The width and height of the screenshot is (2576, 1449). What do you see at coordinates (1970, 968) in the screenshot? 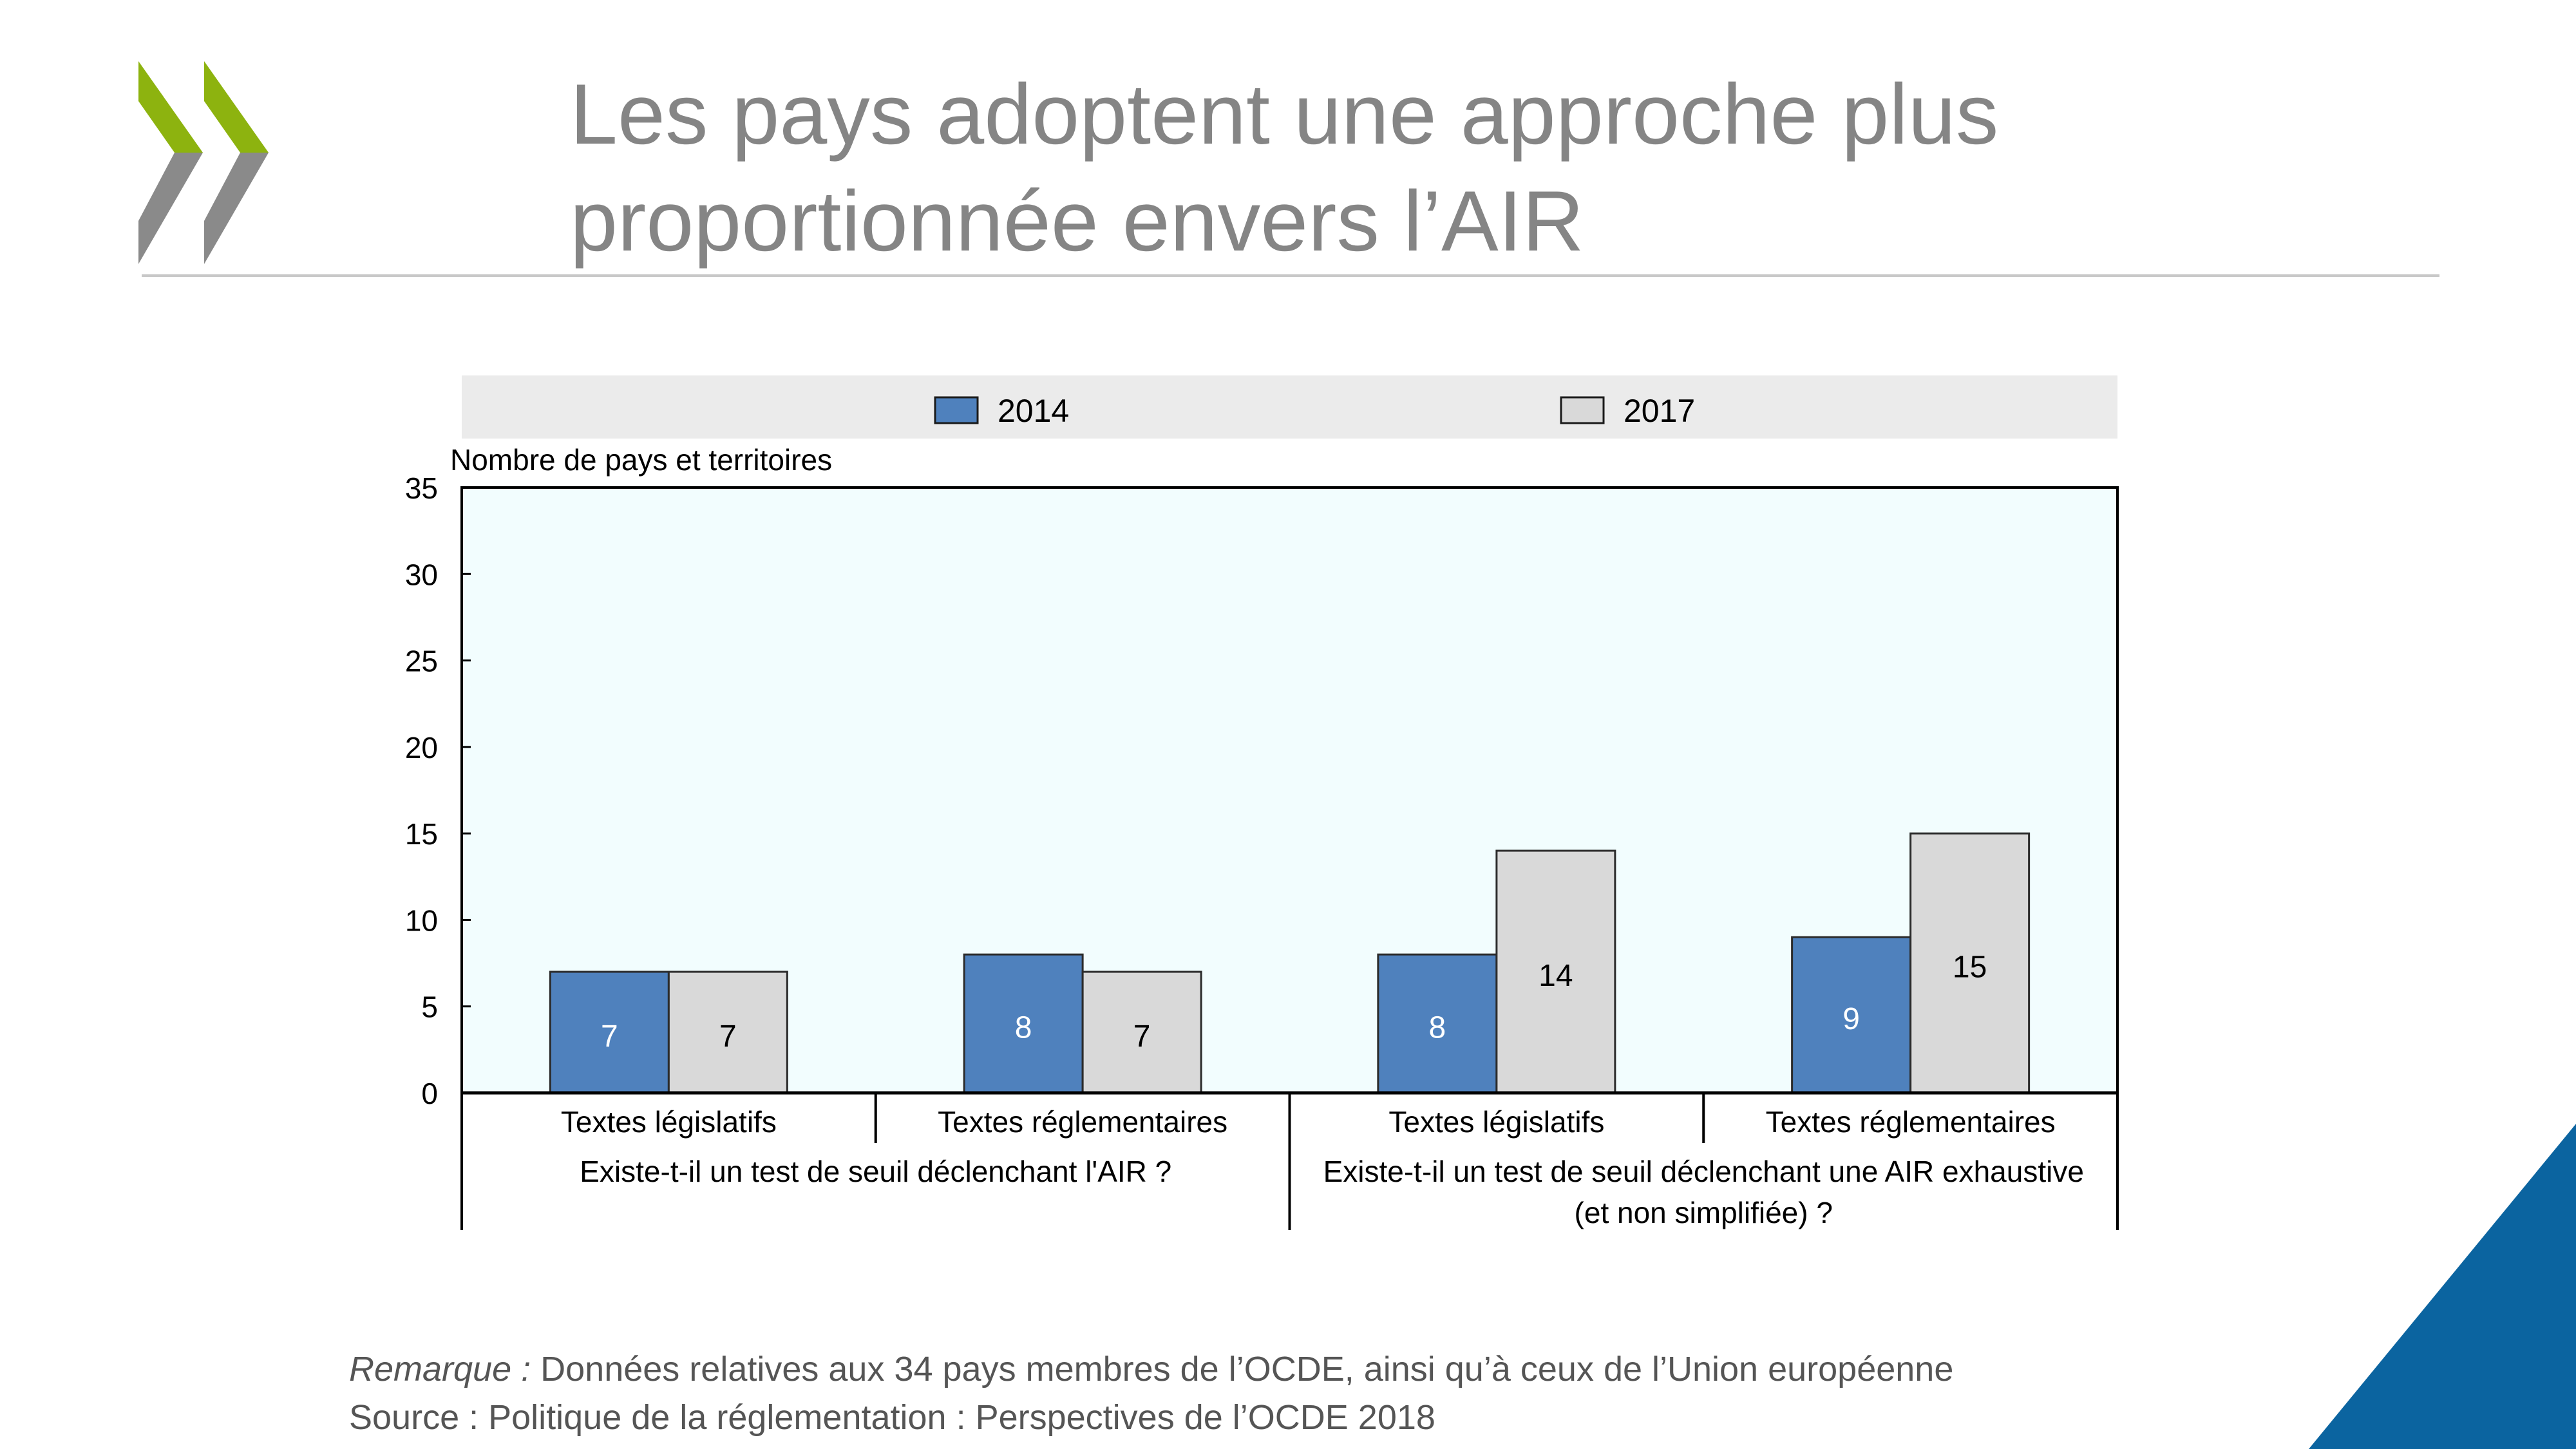
I see `data-label-2017-cat-4: 15` at bounding box center [1970, 968].